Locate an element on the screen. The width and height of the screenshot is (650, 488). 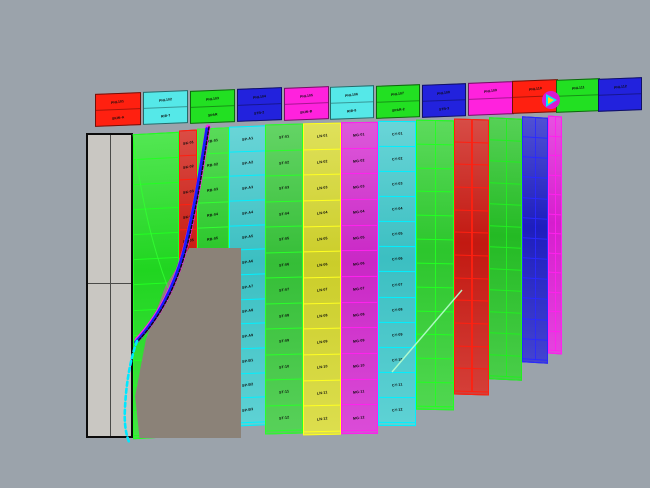
spar-curve-magenta is located at coordinates (172, 233).